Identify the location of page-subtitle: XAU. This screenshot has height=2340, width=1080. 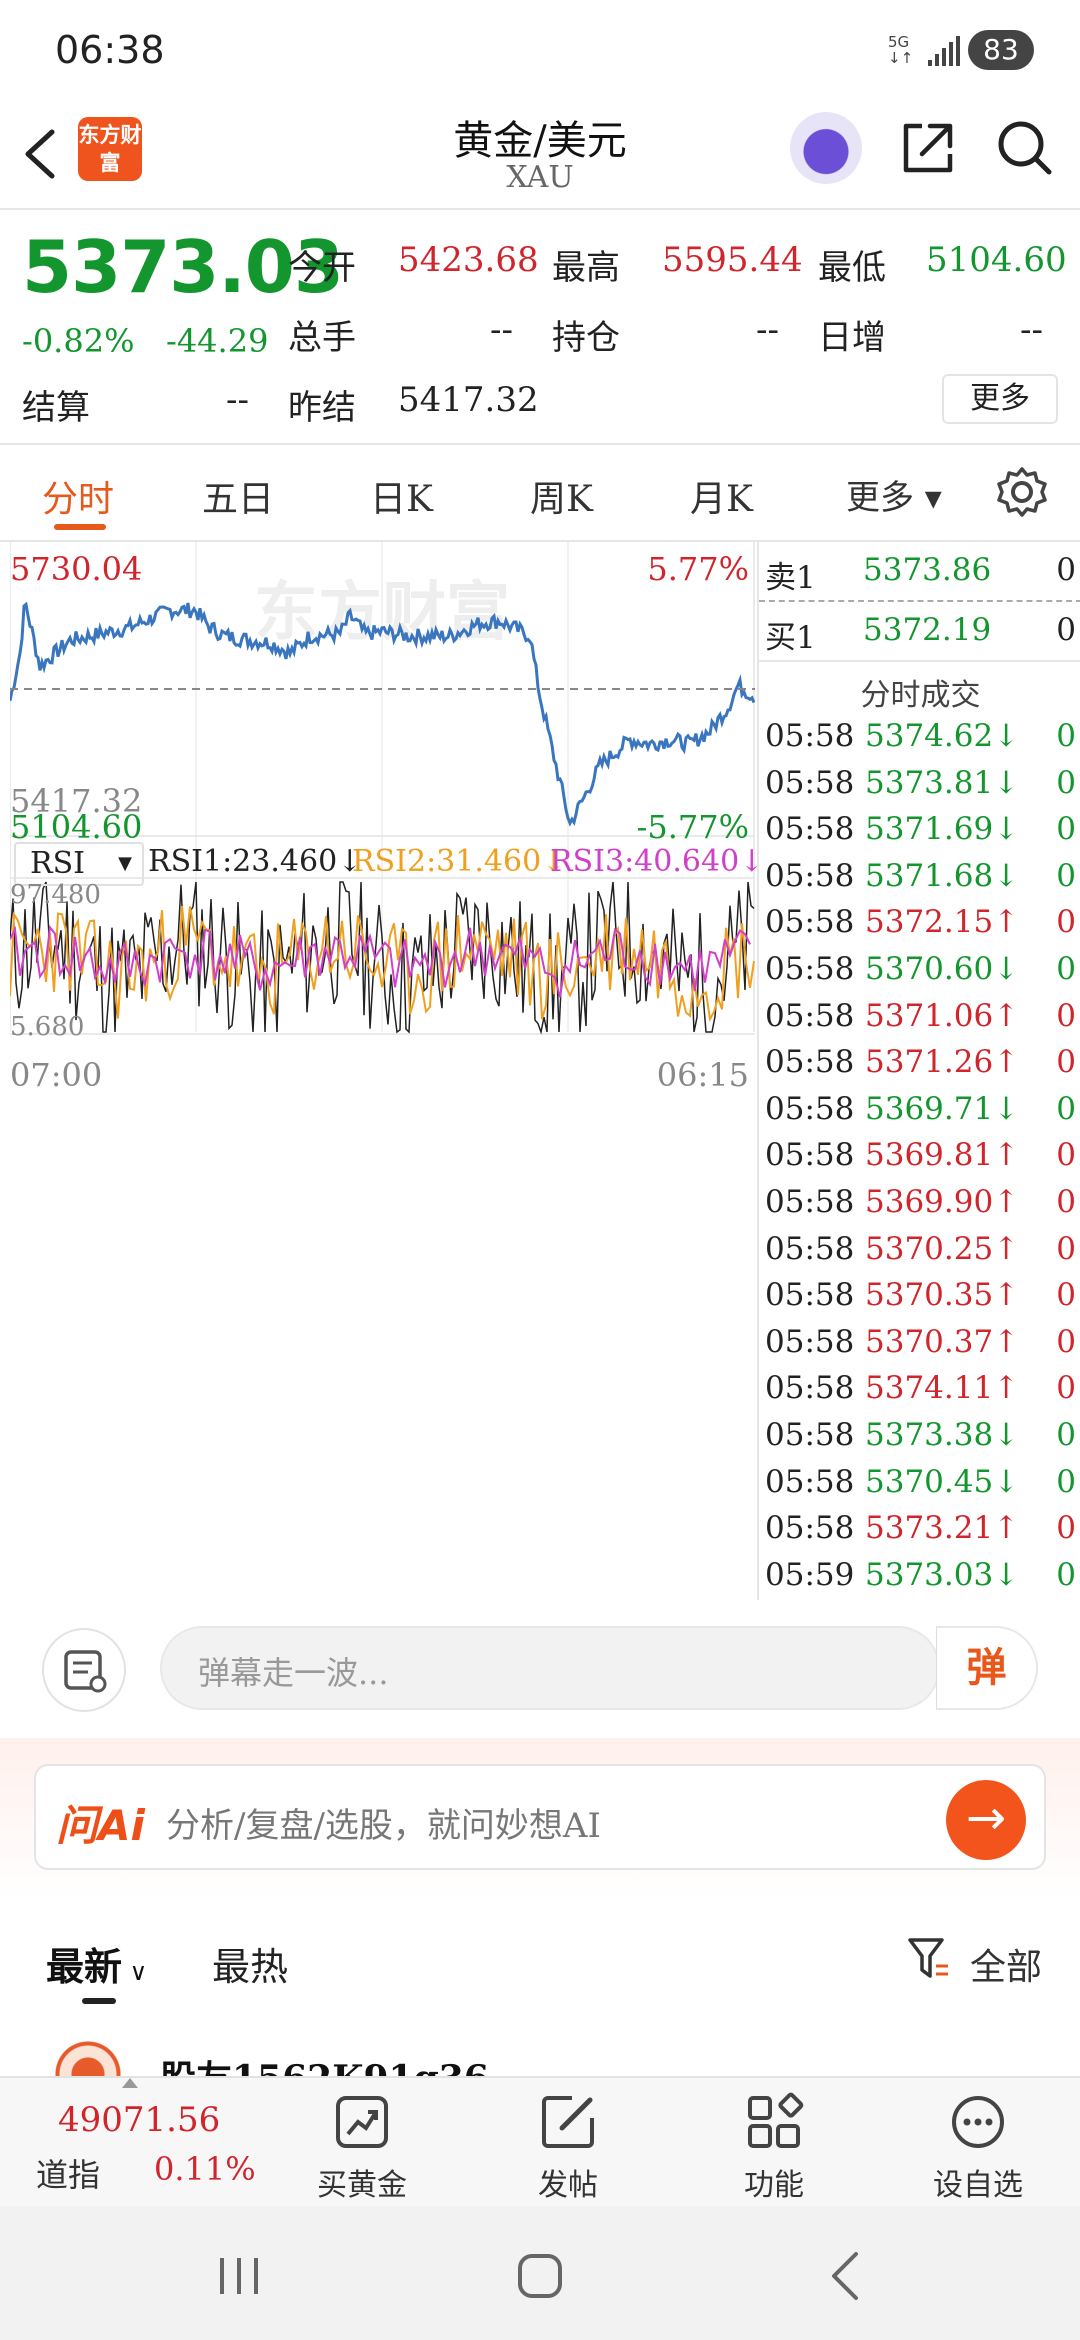
(540, 177).